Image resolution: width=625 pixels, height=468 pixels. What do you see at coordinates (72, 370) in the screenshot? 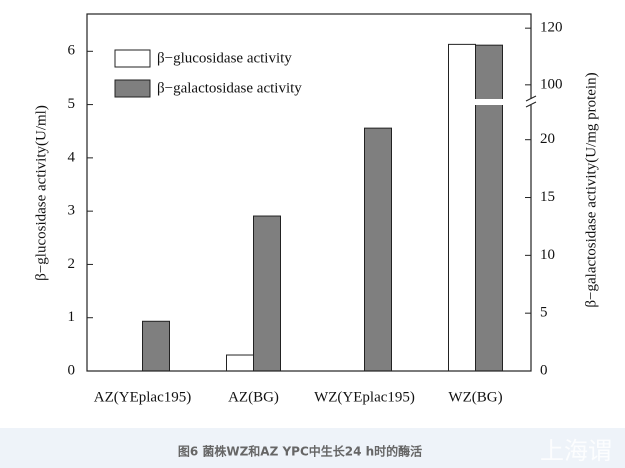
I see `y-tick-label: 0` at bounding box center [72, 370].